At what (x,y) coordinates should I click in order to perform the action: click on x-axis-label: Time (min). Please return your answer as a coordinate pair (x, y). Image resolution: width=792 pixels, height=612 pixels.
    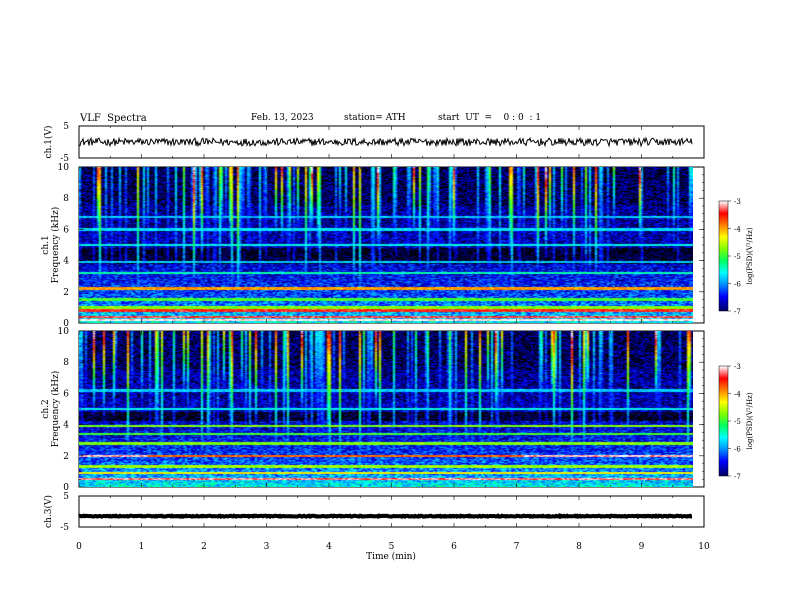
    Looking at the image, I should click on (391, 556).